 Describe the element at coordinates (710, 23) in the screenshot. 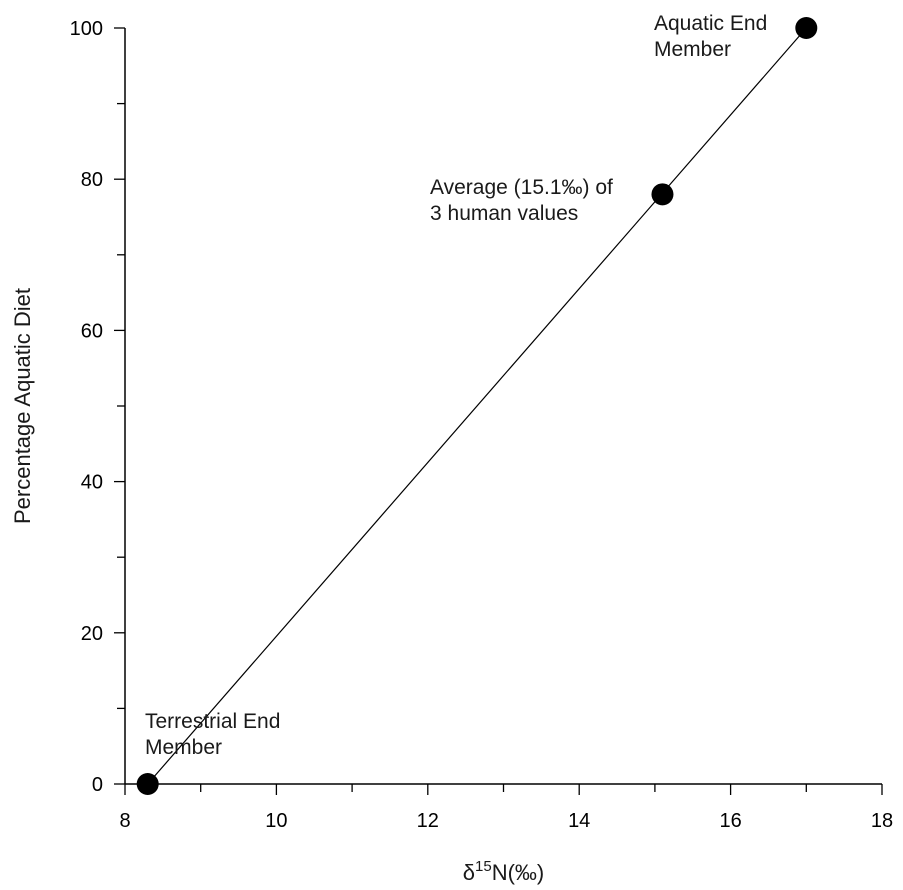

I see `point-annotation: Aquatic End` at that location.